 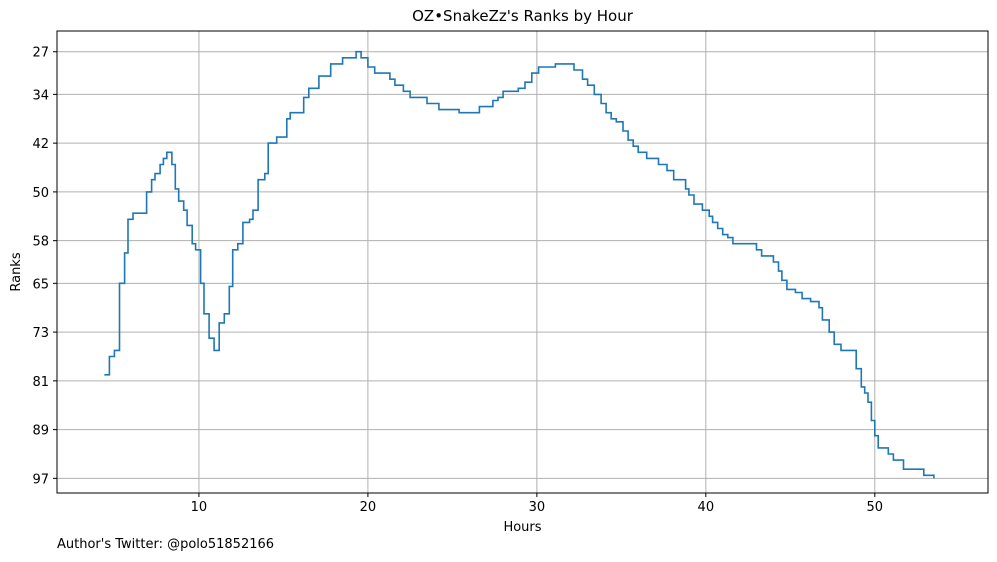 I want to click on chart-title: OZ•SnakeZz's Ranks by Hour, so click(x=522, y=16).